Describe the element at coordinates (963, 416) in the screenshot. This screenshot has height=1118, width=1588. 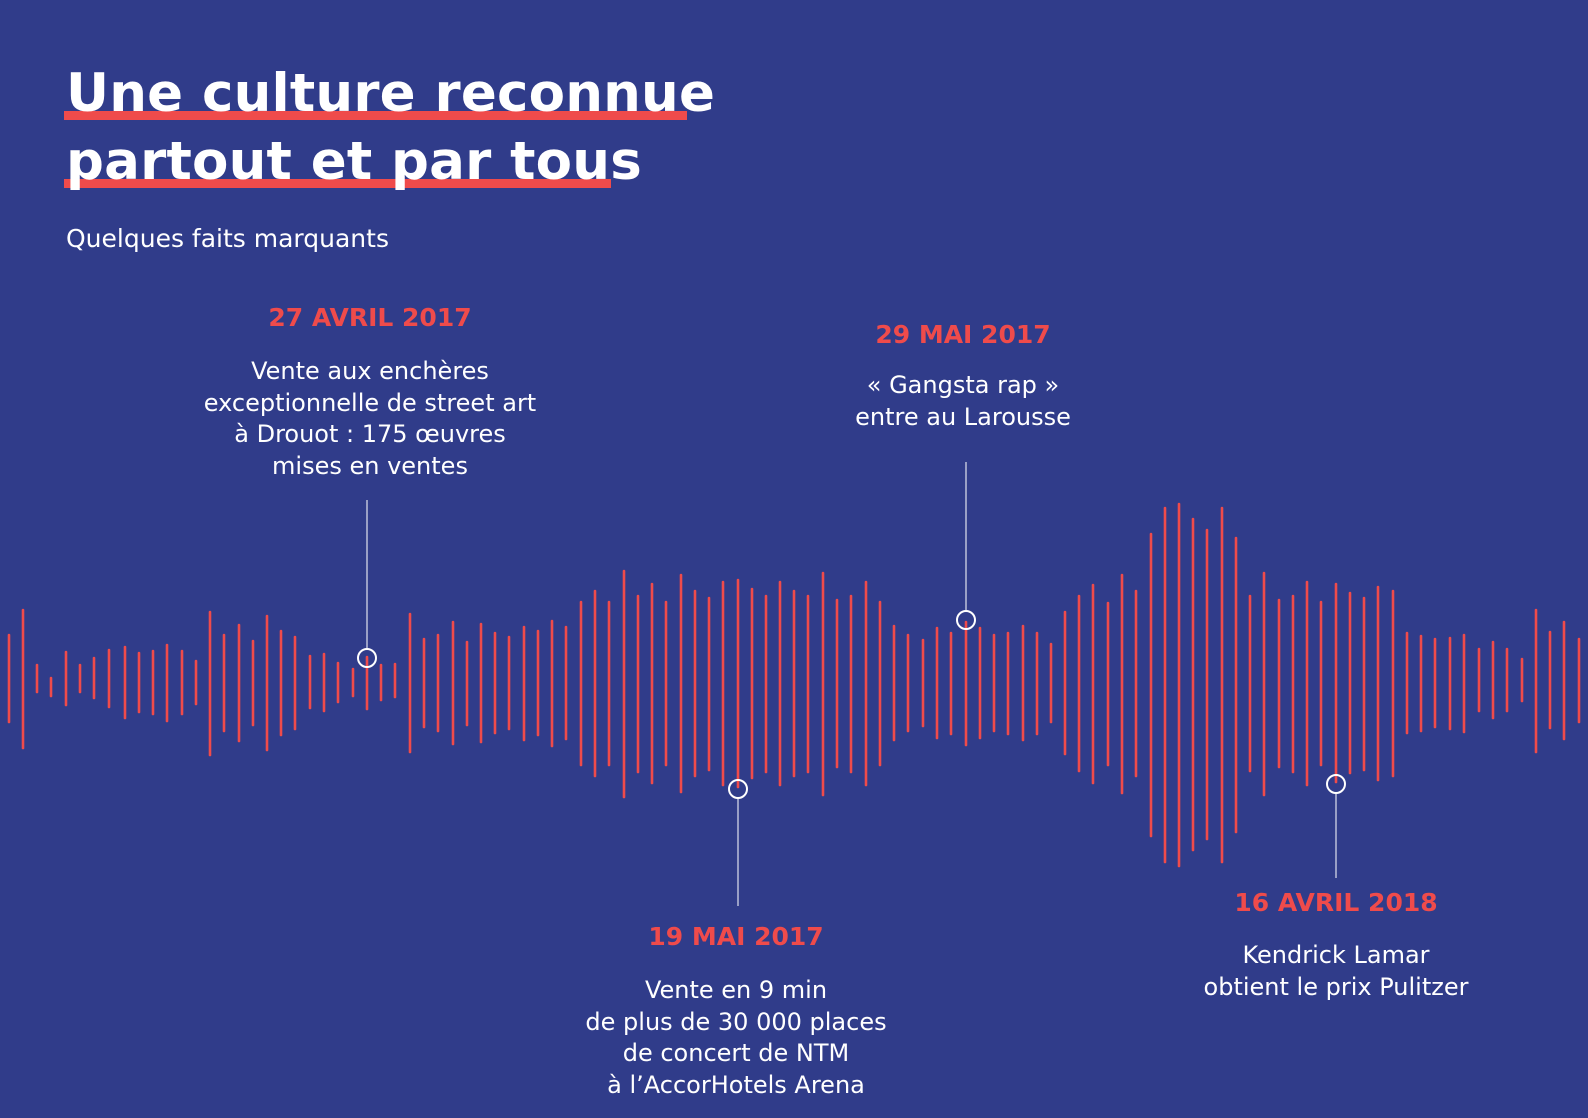
I see `annotation-line: entre au Larousse` at that location.